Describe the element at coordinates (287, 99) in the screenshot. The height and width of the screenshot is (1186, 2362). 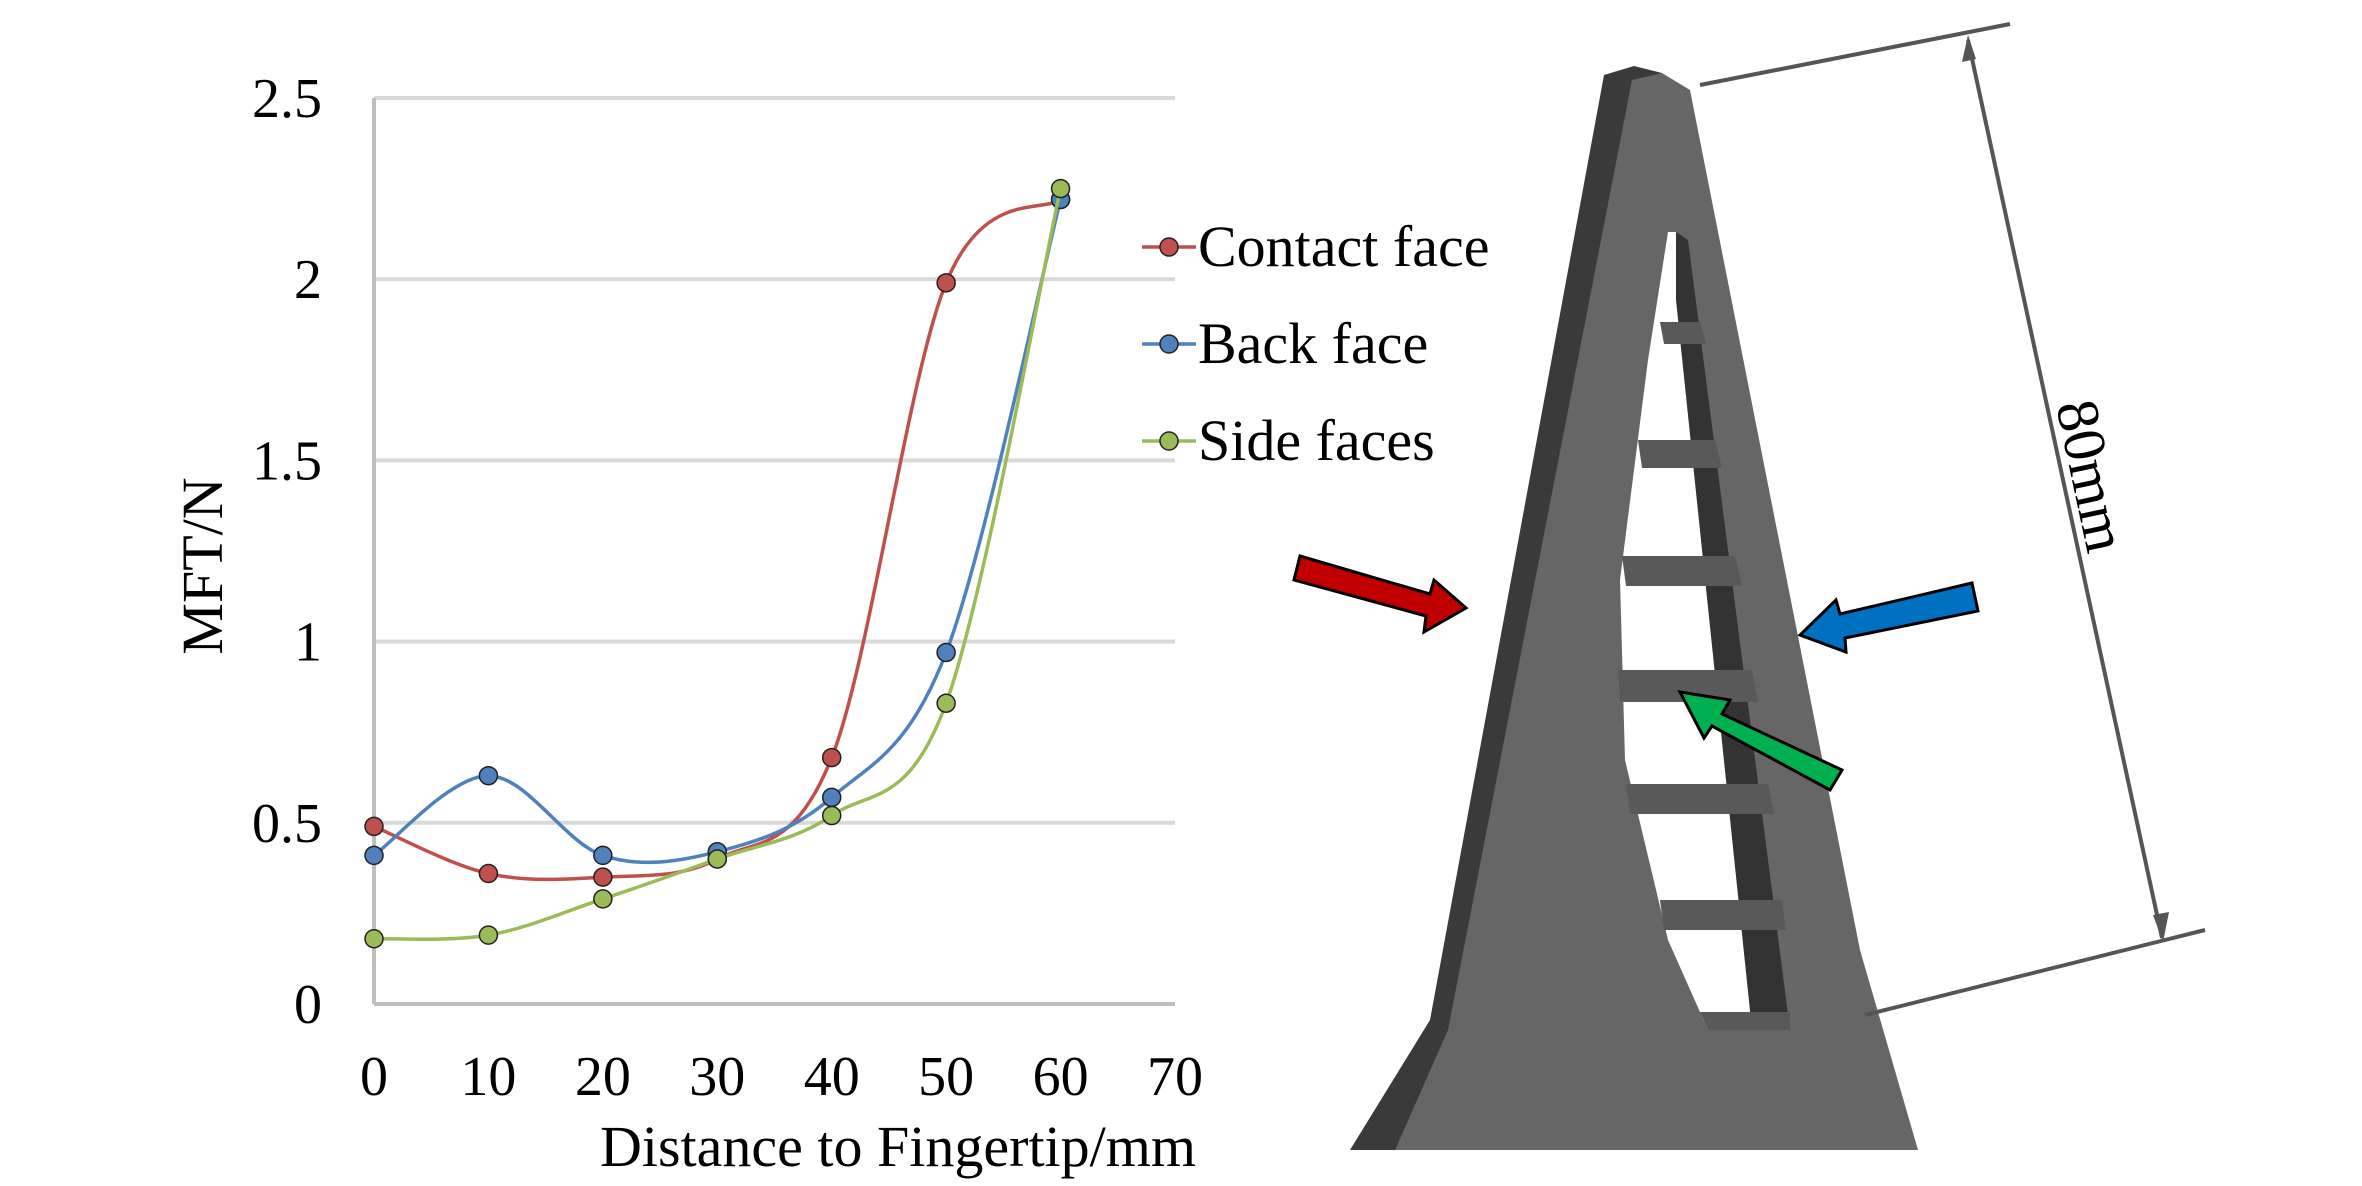
I see `y-tick-label: 2.5` at that location.